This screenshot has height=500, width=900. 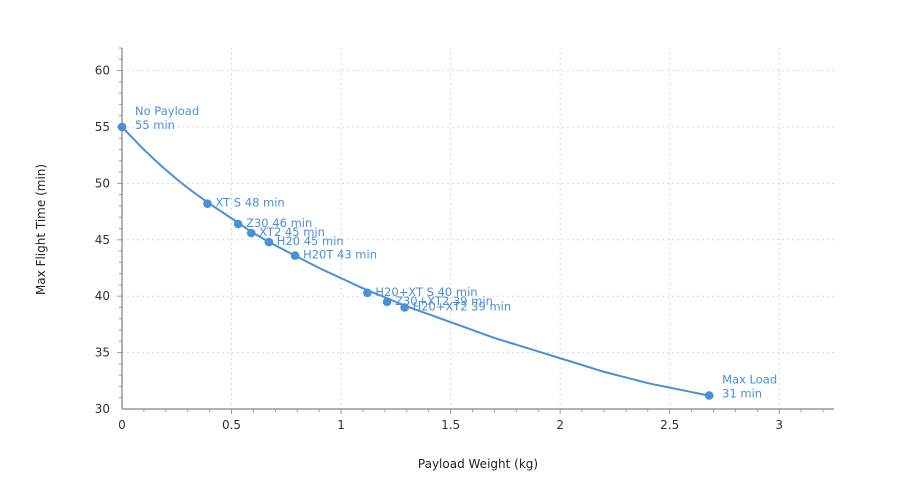 I want to click on x-tick-label: 3, so click(x=779, y=425).